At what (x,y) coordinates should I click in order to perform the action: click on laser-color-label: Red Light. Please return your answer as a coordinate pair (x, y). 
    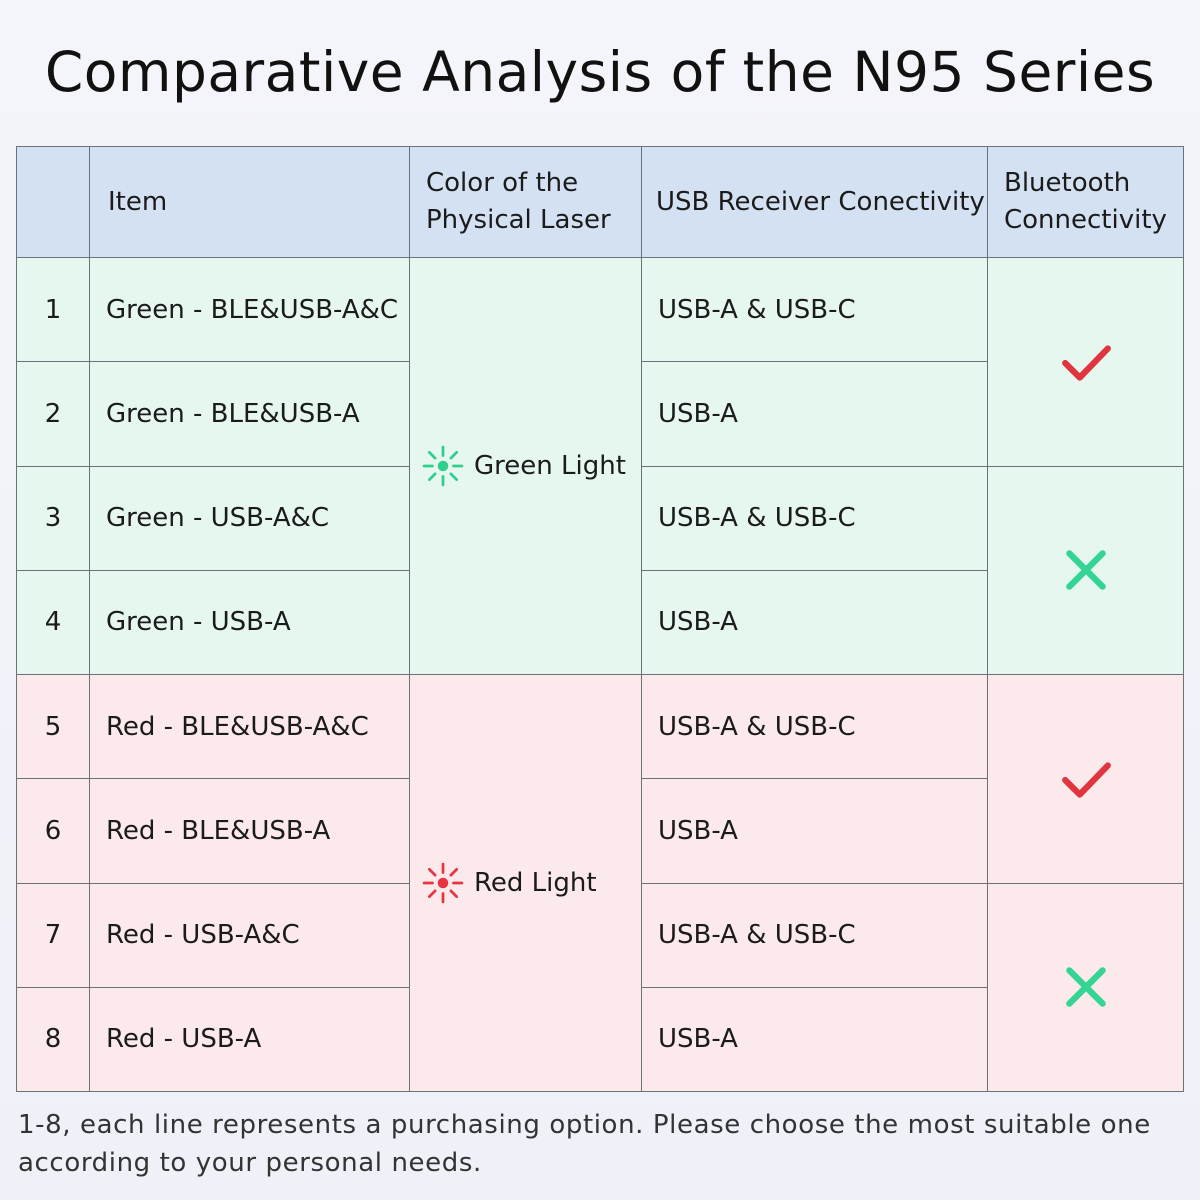
    Looking at the image, I should click on (535, 883).